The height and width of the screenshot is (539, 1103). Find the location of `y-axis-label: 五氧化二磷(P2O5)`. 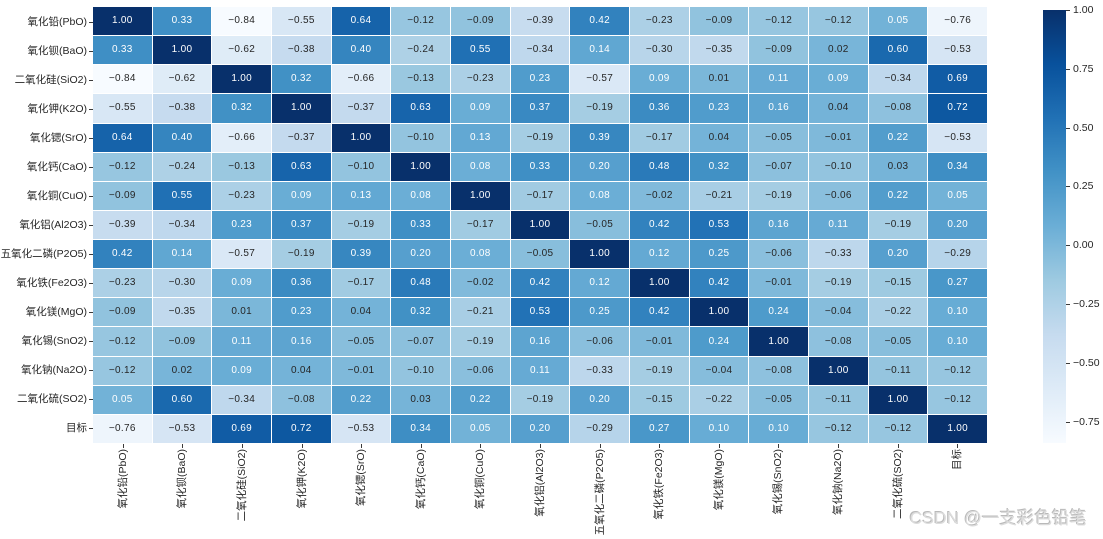

y-axis-label: 五氧化二磷(P2O5) is located at coordinates (43, 254).